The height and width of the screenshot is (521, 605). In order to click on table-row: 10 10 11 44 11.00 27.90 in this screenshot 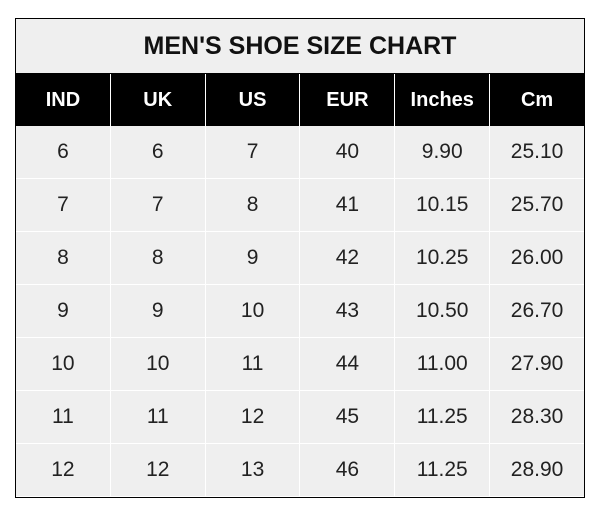, I will do `click(300, 364)`.